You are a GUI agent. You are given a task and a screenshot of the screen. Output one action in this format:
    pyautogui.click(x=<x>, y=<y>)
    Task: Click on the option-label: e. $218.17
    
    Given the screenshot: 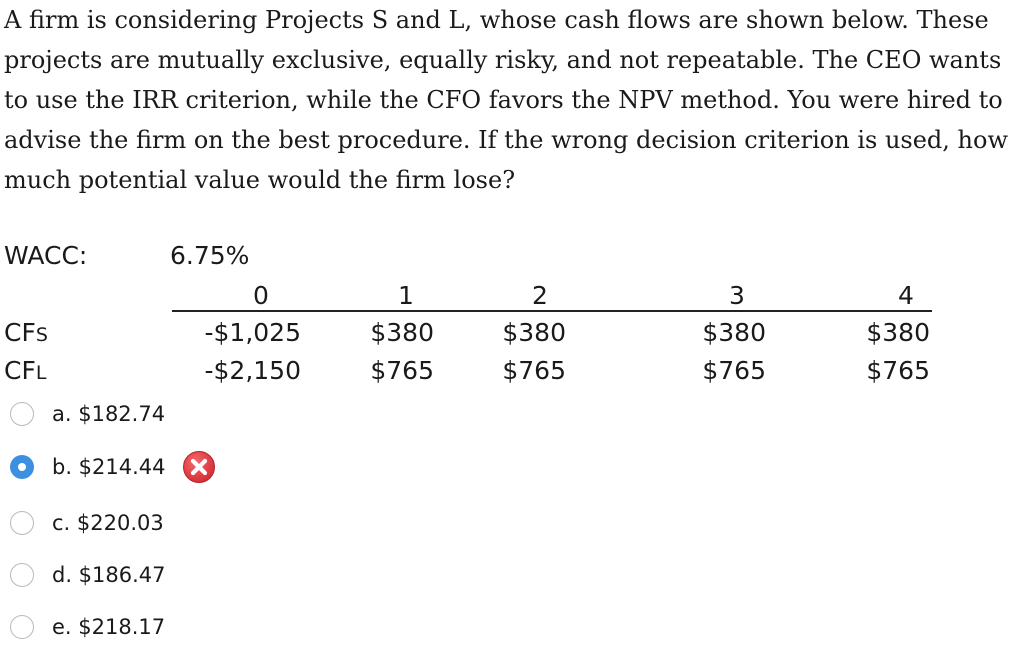 What is the action you would take?
    pyautogui.click(x=109, y=627)
    